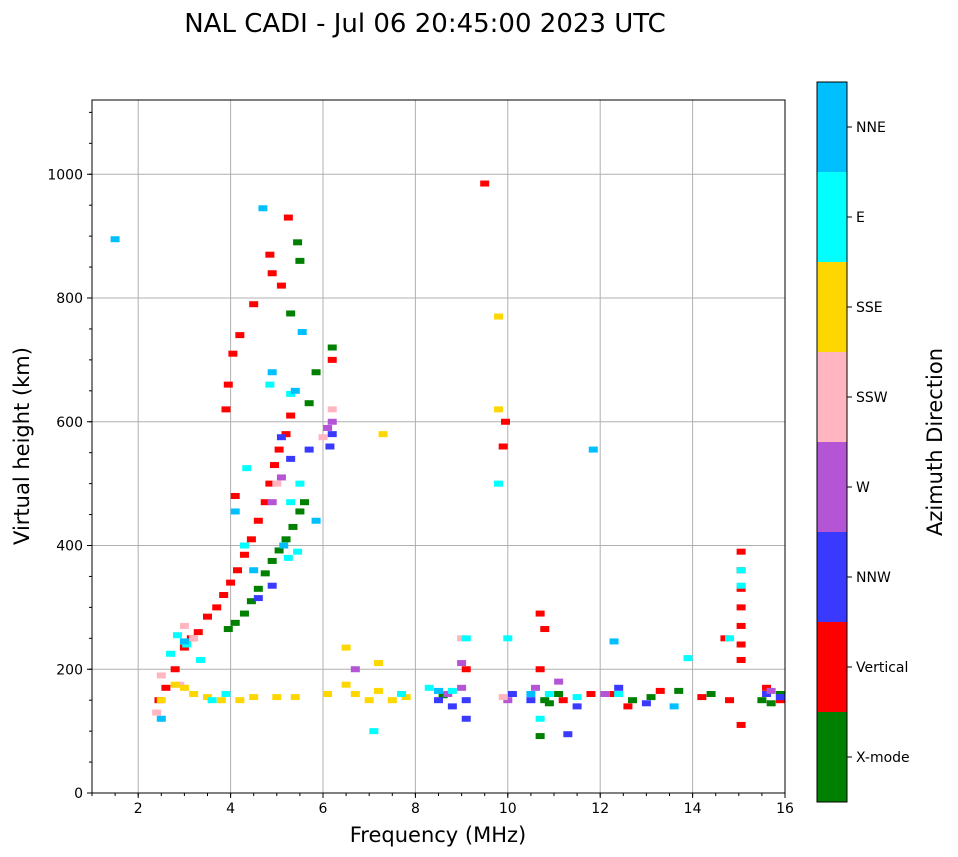  I want to click on y-axis-label: Virtual height (km), so click(22, 446).